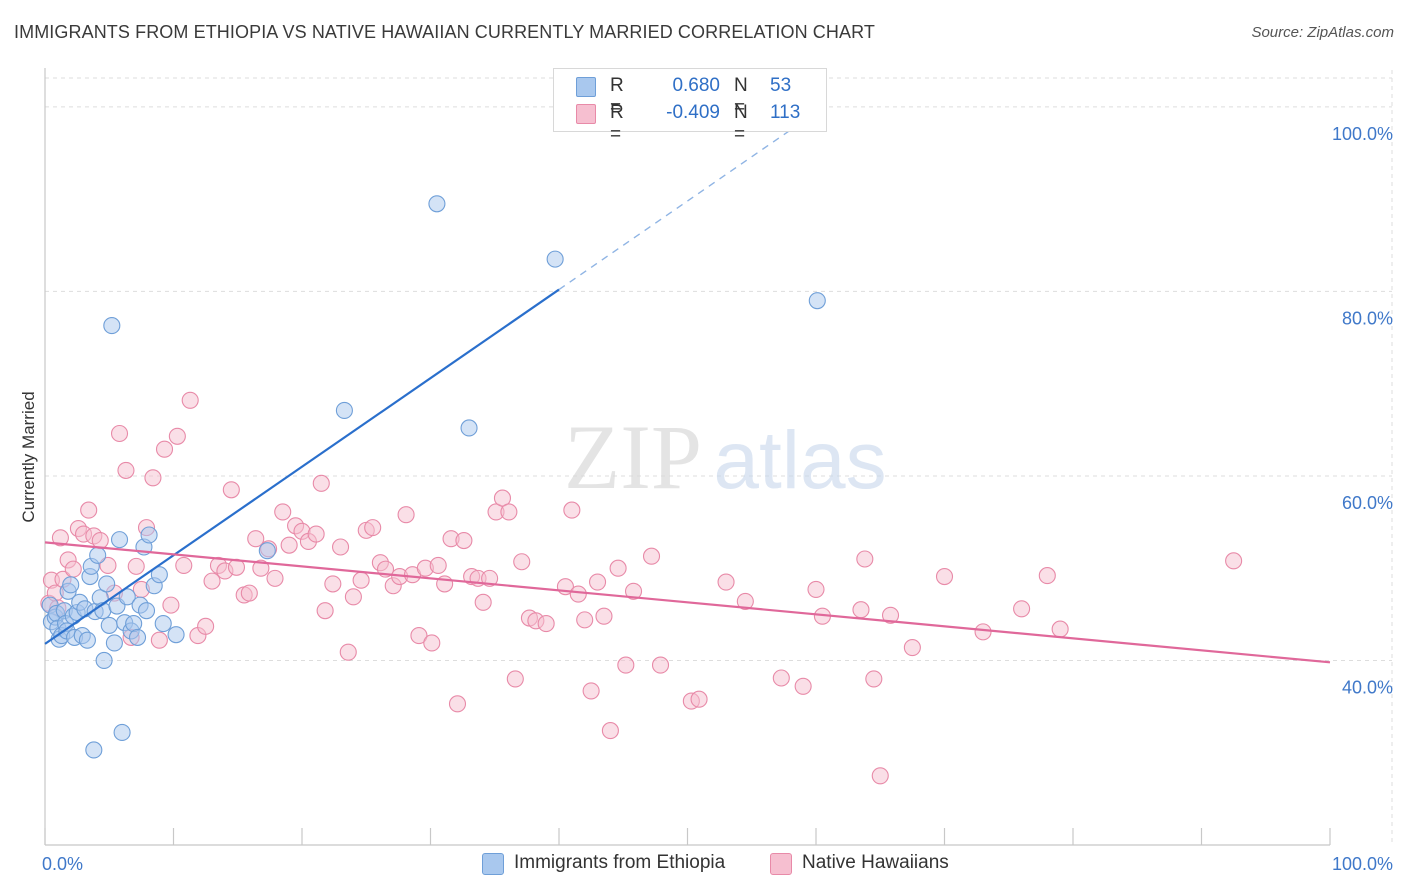 This screenshot has height=892, width=1406. I want to click on x-tick-label-min: 0.0%, so click(62, 864).